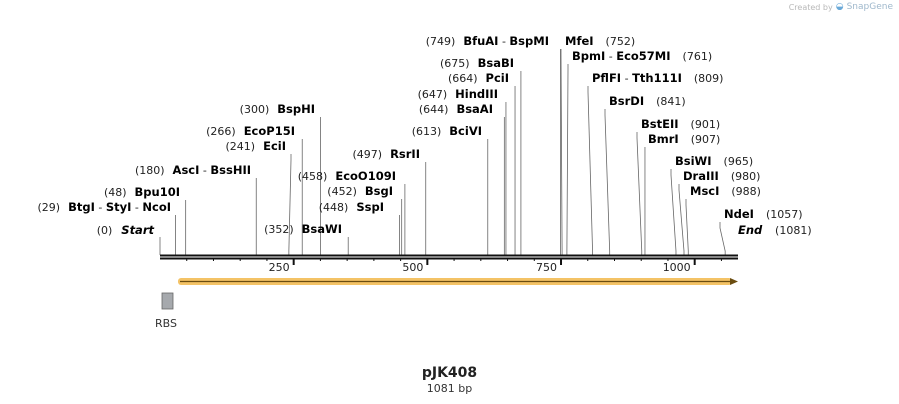 The width and height of the screenshot is (899, 404). I want to click on site-names-bcivi: BciVI, so click(465, 131).